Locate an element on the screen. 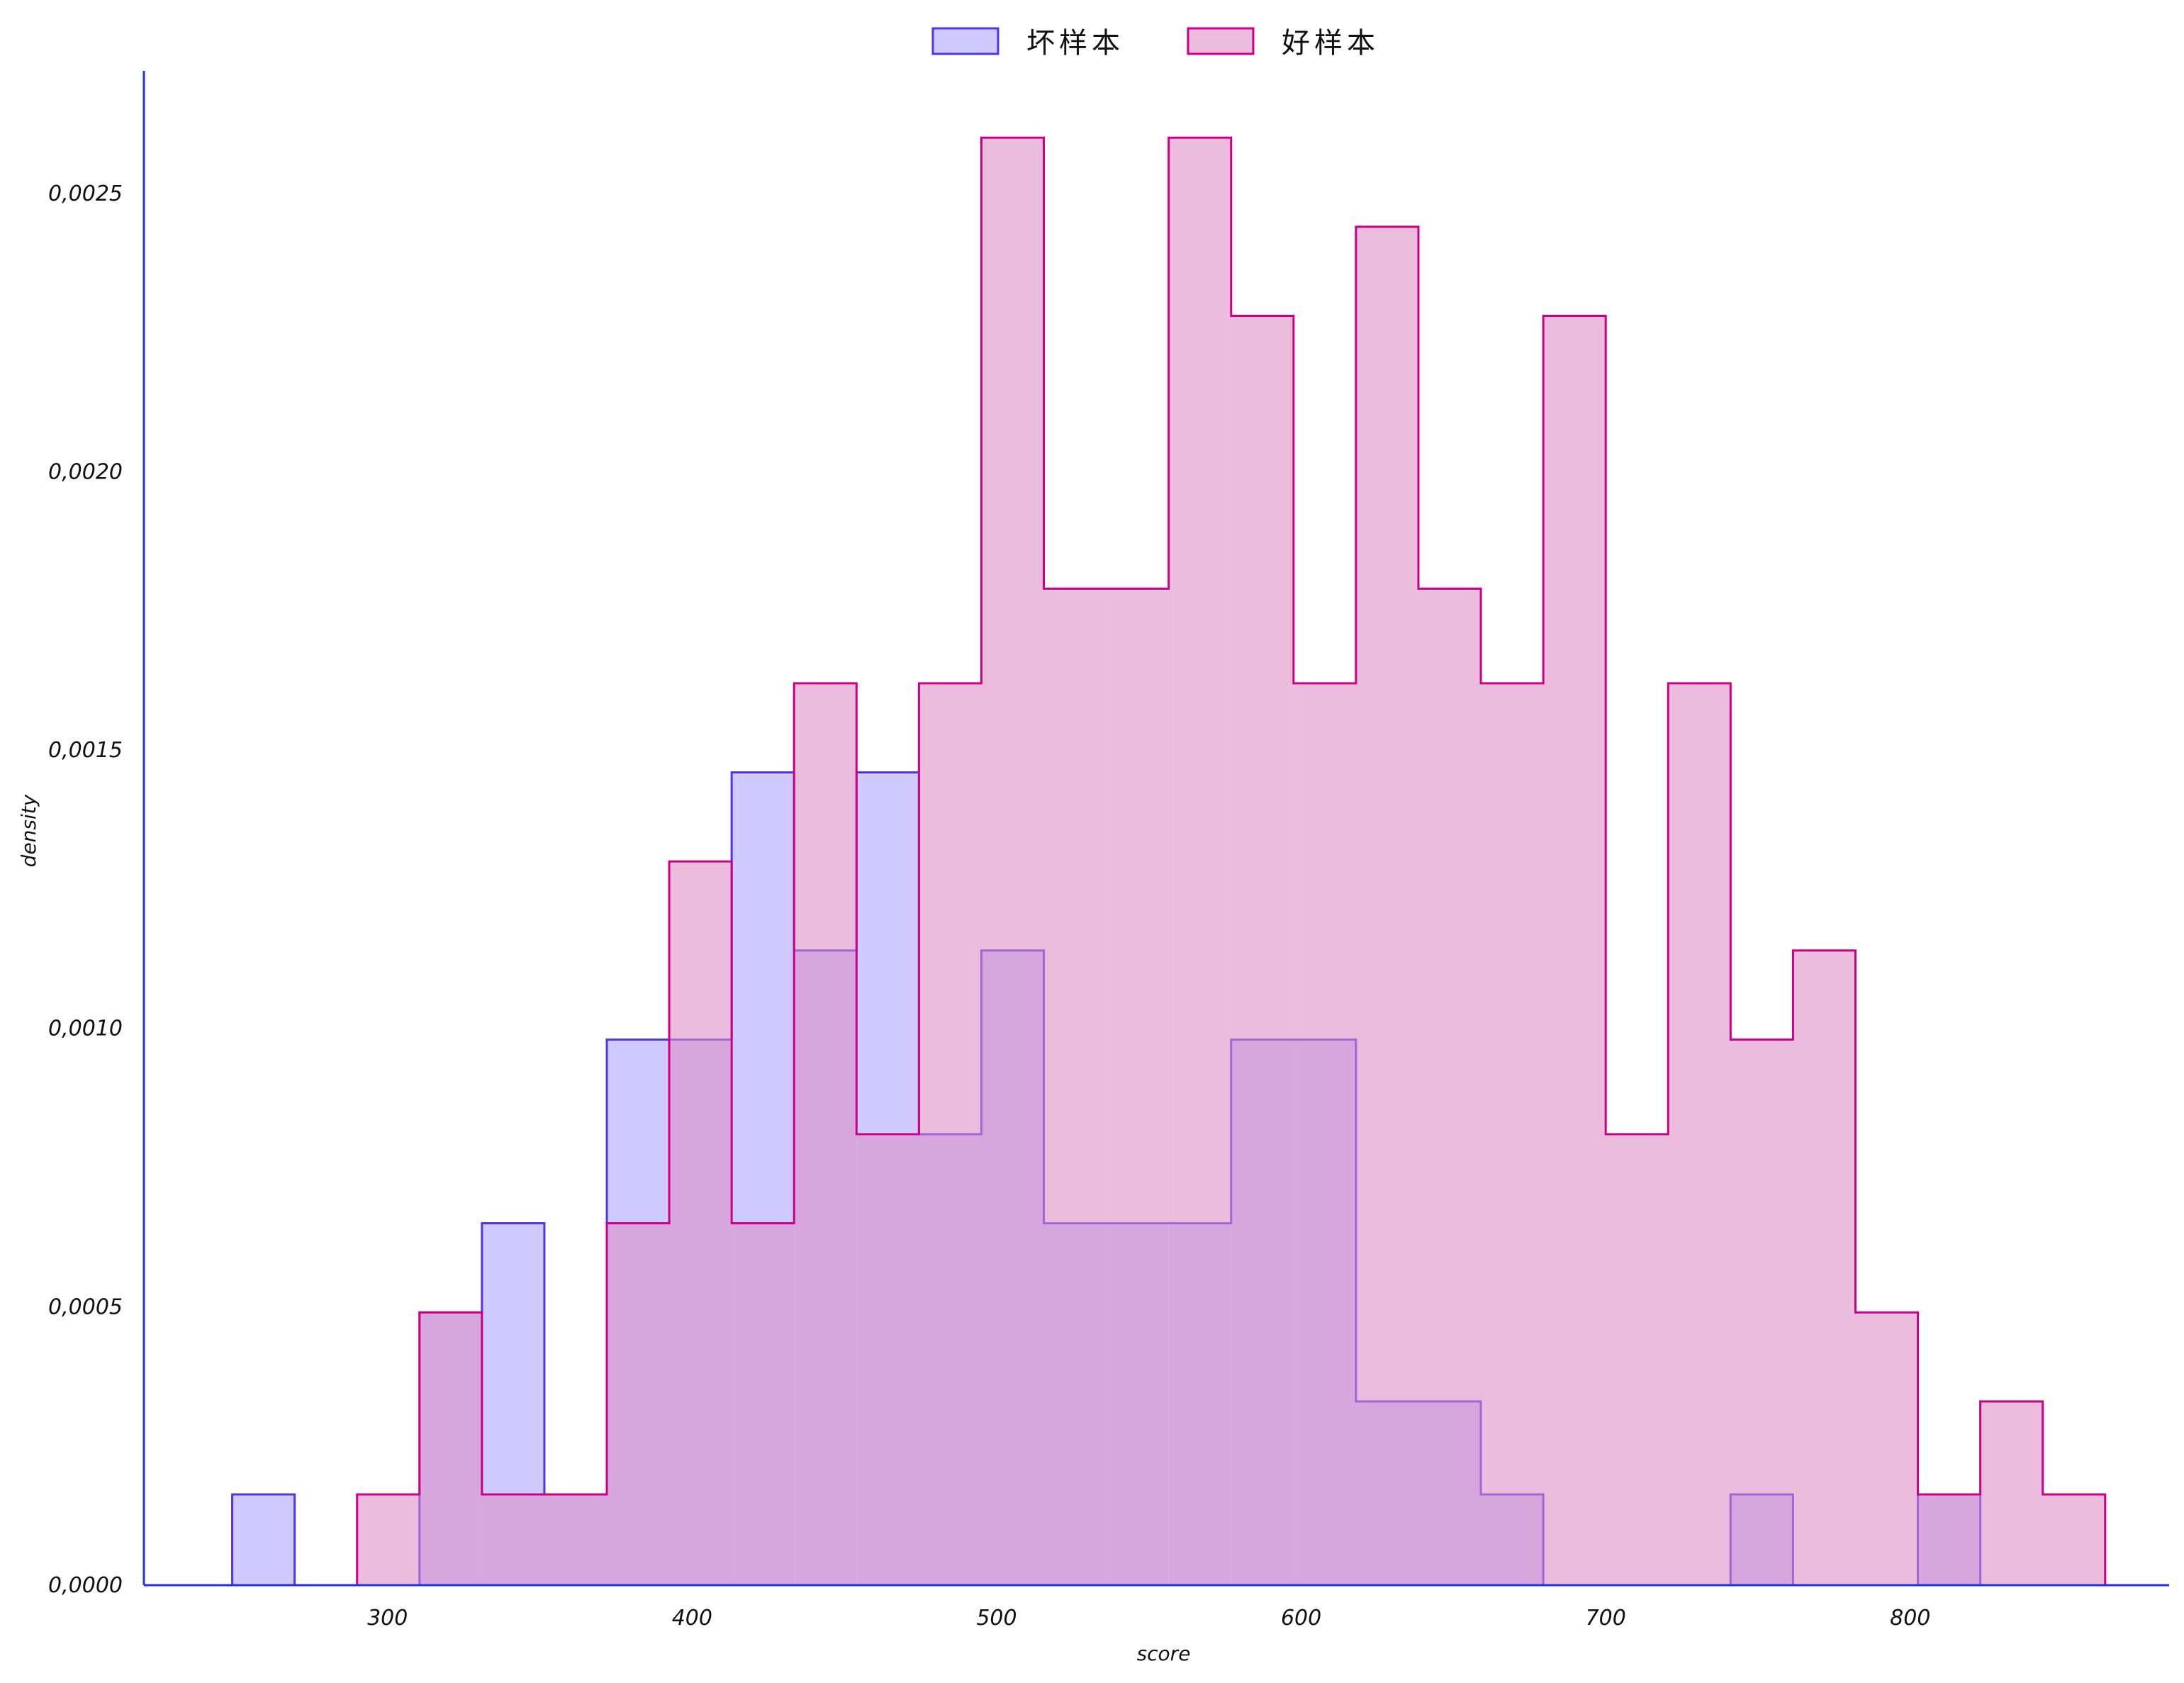 The height and width of the screenshot is (1683, 2184). y-tick-label: 0,0020 is located at coordinates (85, 471).